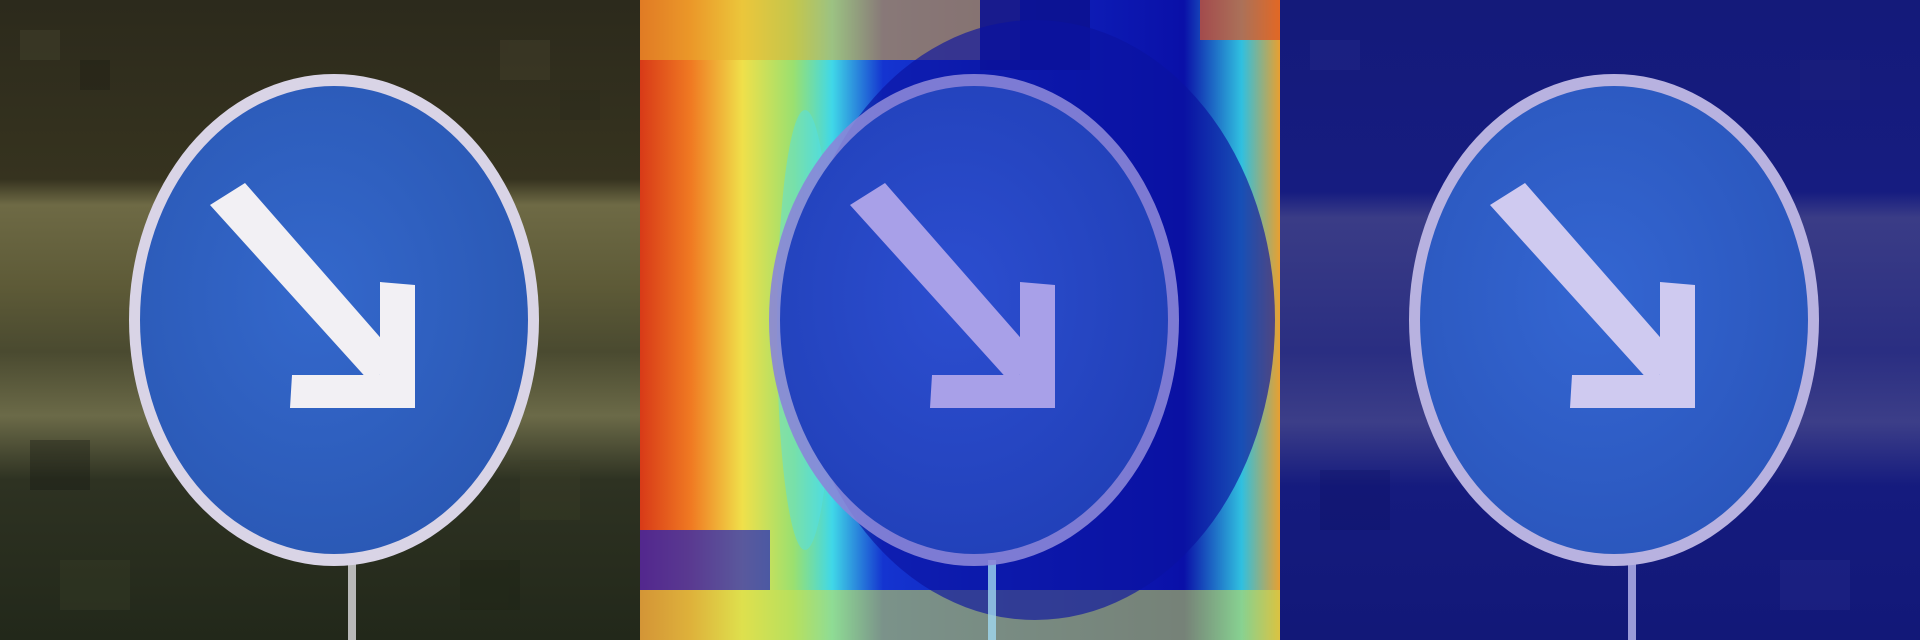  What do you see at coordinates (352, 600) in the screenshot?
I see `sign-post` at bounding box center [352, 600].